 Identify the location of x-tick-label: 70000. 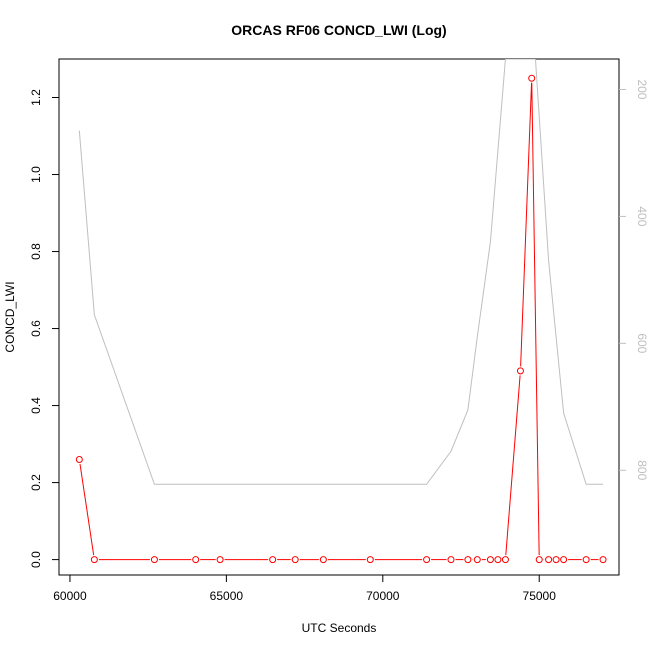
(383, 596).